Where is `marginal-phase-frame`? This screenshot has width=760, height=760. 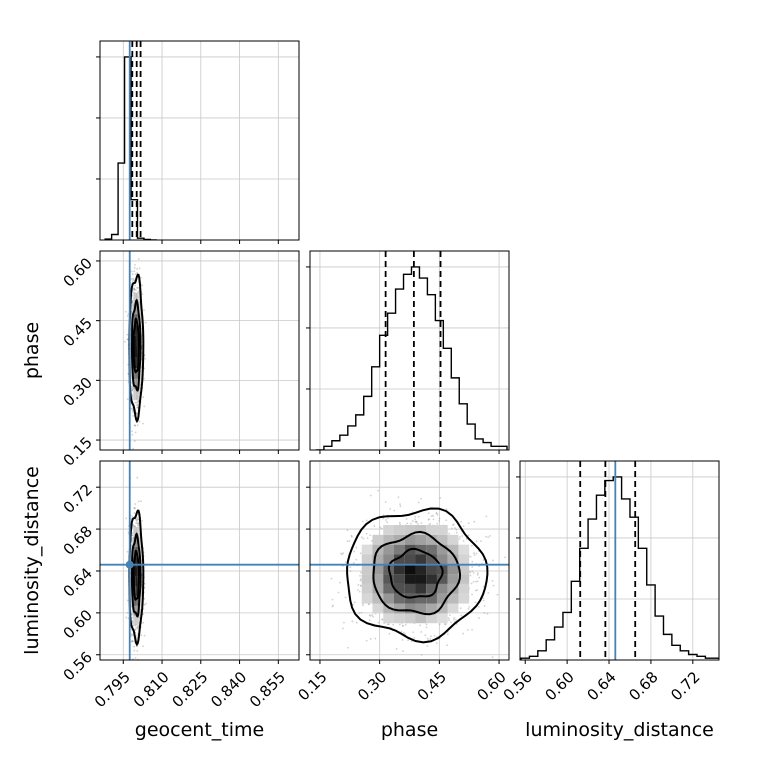 marginal-phase-frame is located at coordinates (409, 350).